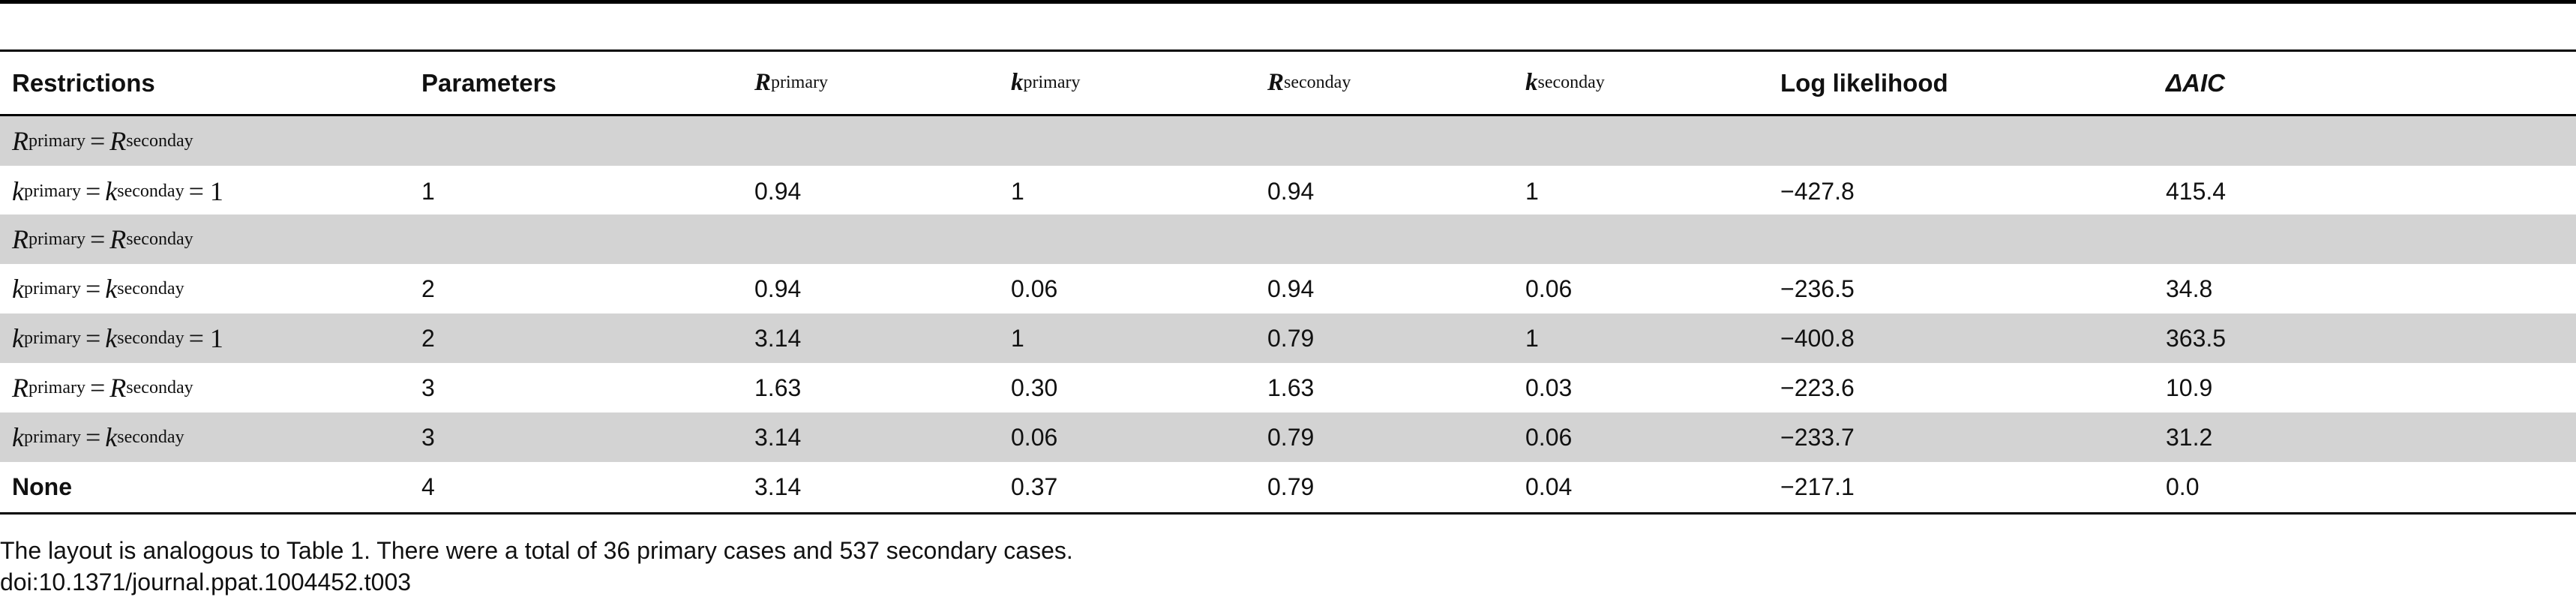 The image size is (2576, 600). I want to click on header-k-seconday: k seconday, so click(1565, 82).